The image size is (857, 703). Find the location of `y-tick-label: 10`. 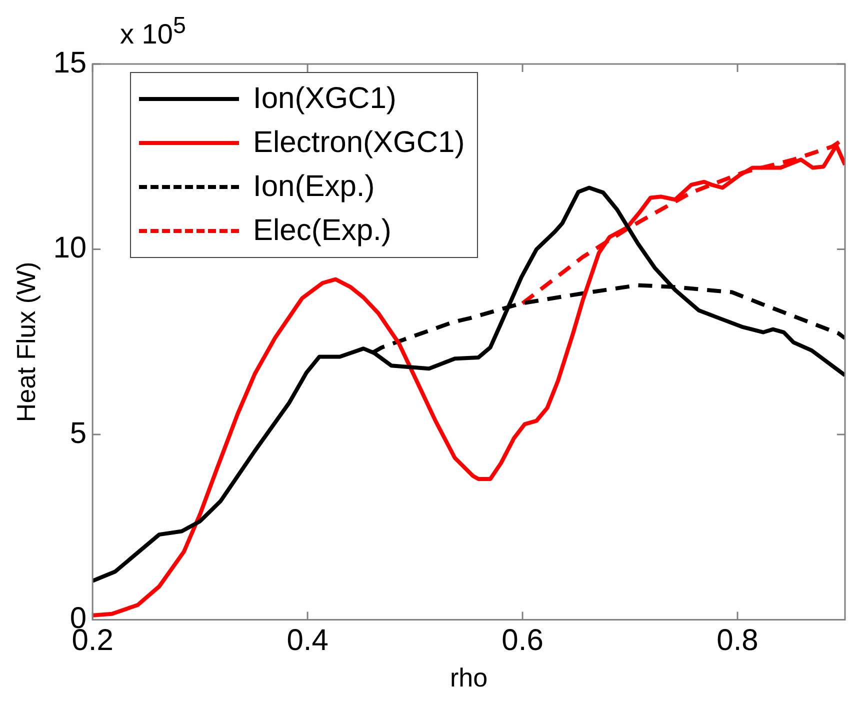

y-tick-label: 10 is located at coordinates (70, 248).